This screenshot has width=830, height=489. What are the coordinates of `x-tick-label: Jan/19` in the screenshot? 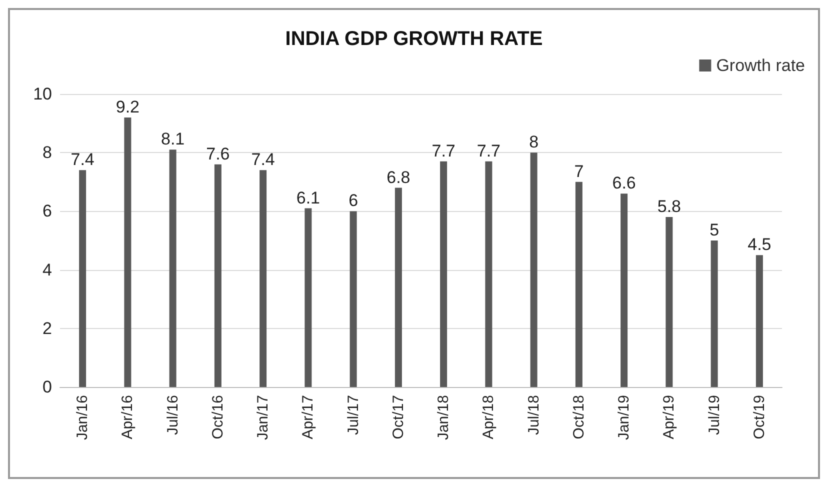 It's located at (624, 417).